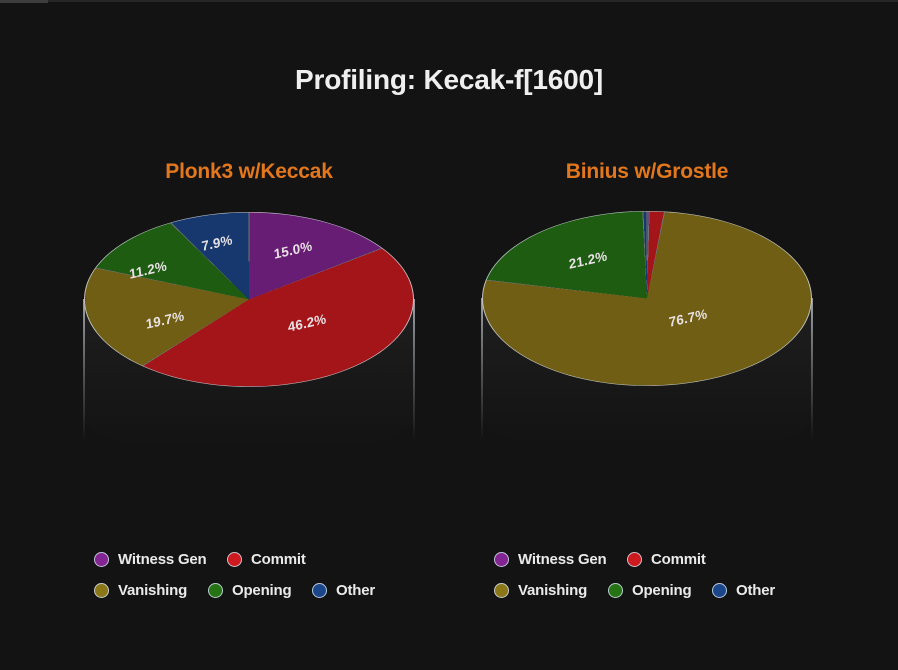  Describe the element at coordinates (449, 1) in the screenshot. I see `window-top-edge` at that location.